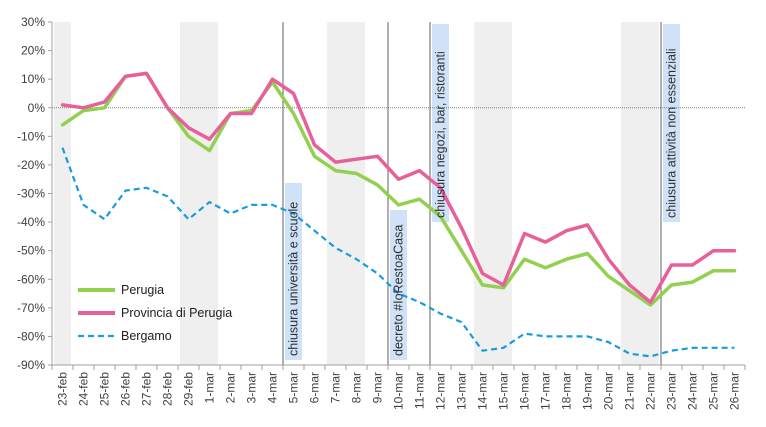  What do you see at coordinates (31, 365) in the screenshot?
I see `y-tick-label: -90%` at bounding box center [31, 365].